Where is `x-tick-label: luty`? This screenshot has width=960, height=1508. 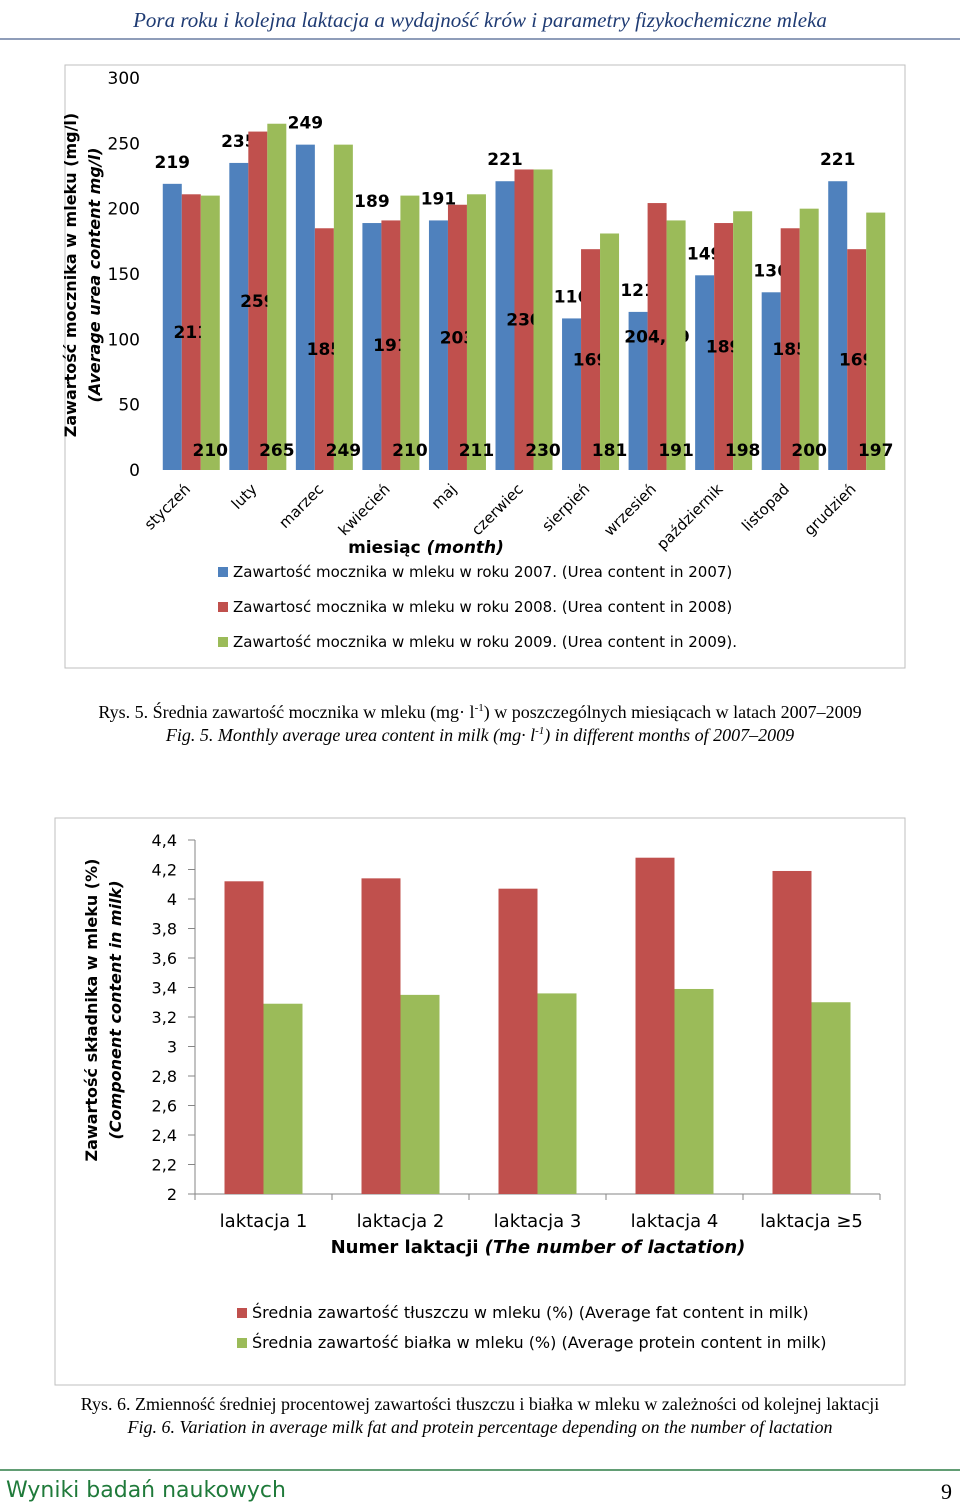
x-tick-label: luty is located at coordinates (244, 496).